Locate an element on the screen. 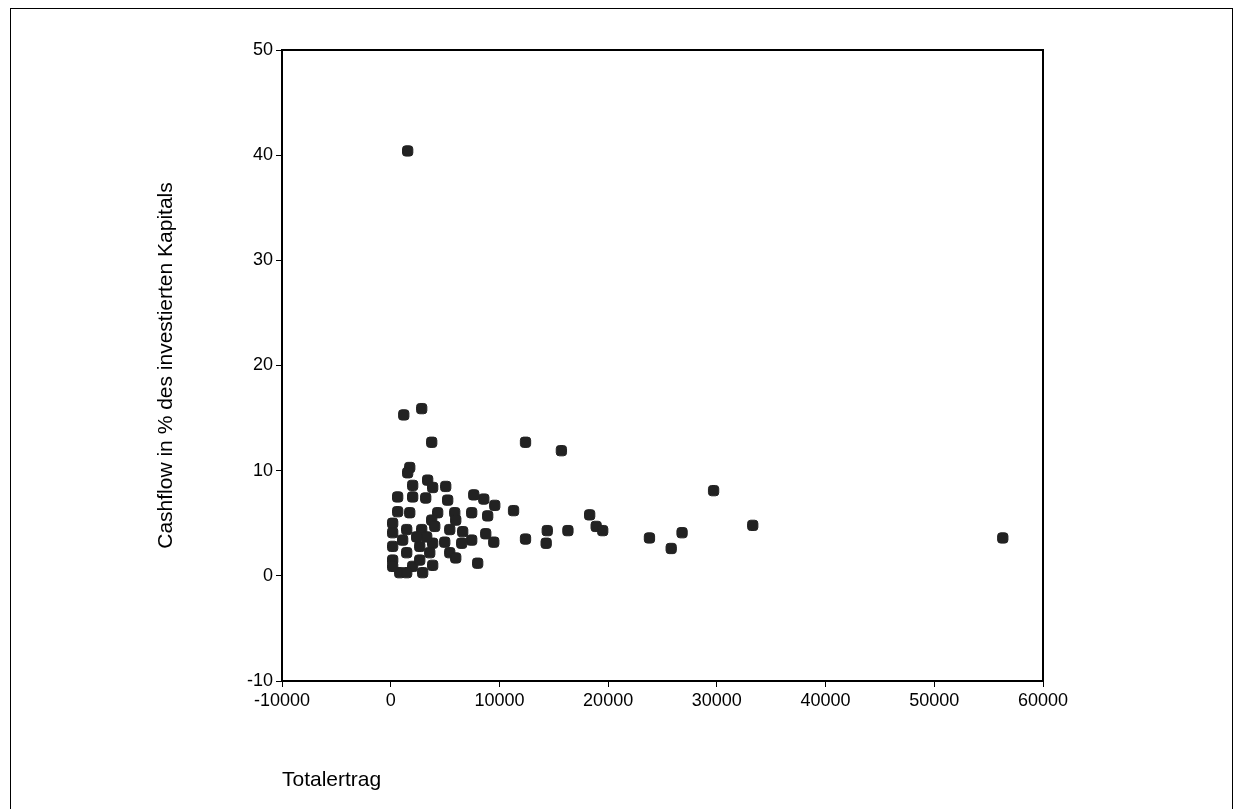 This screenshot has width=1245, height=809. x-axis-title: Totalertrag is located at coordinates (332, 779).